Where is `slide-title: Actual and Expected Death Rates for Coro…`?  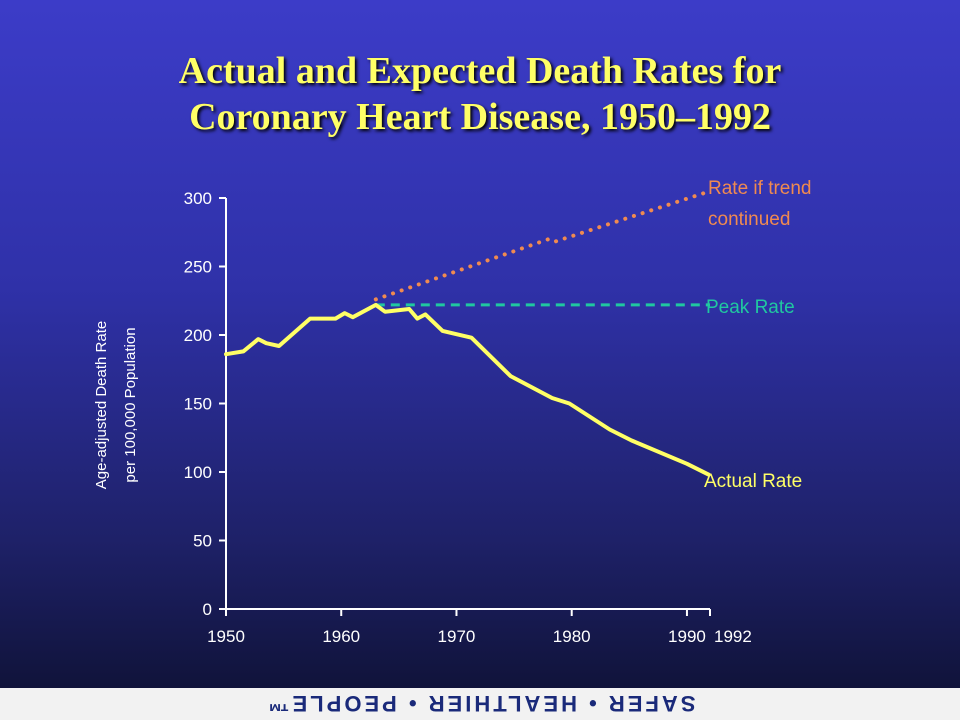 slide-title: Actual and Expected Death Rates for Coro… is located at coordinates (480, 94).